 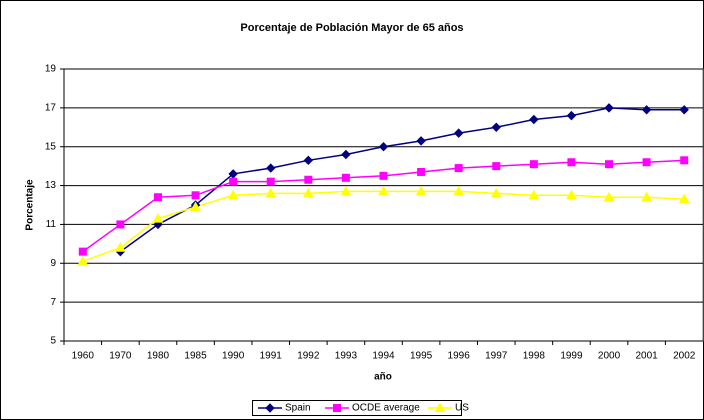 What do you see at coordinates (53, 302) in the screenshot?
I see `y-tick-label: 7` at bounding box center [53, 302].